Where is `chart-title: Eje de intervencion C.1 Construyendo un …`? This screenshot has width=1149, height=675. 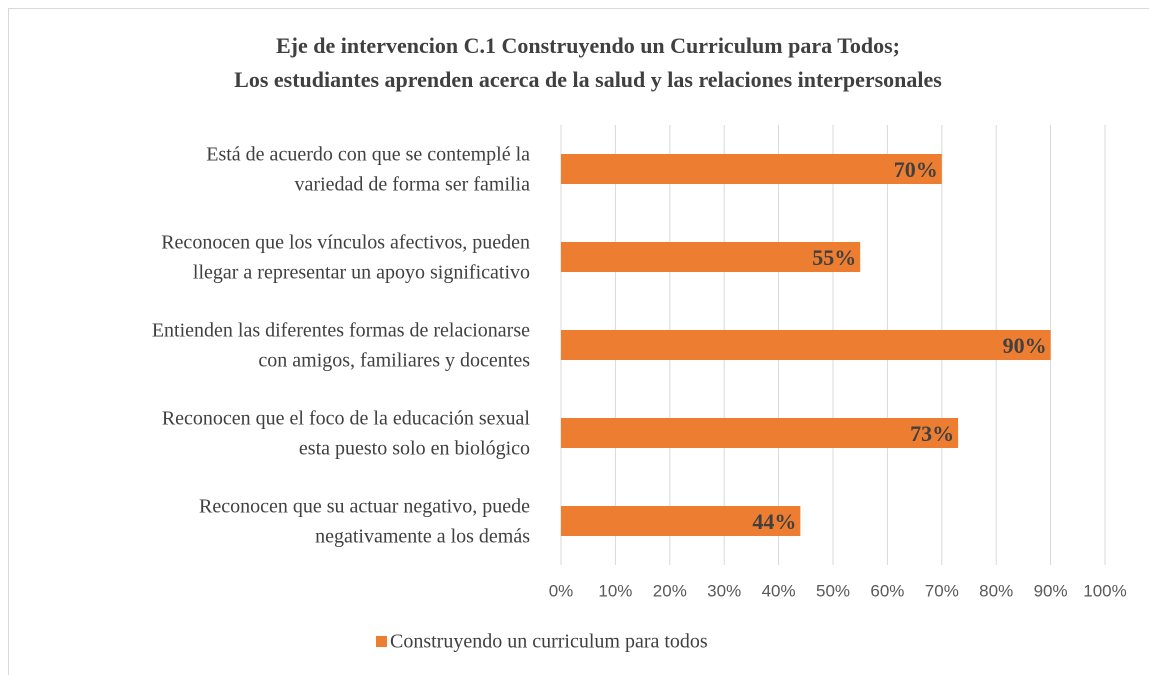
chart-title: Eje de intervencion C.1 Construyendo un … is located at coordinates (588, 45).